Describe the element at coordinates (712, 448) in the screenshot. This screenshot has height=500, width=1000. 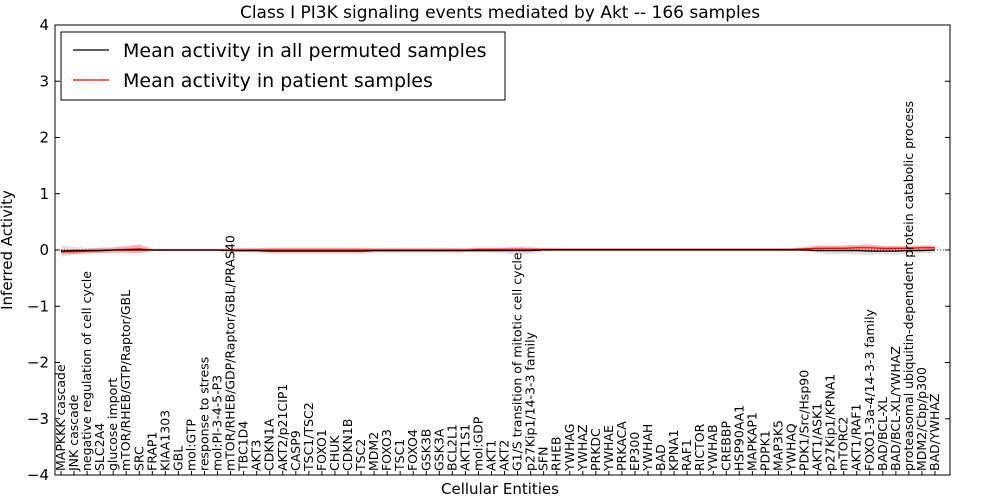
I see `x-tick-label: YWHAB` at that location.